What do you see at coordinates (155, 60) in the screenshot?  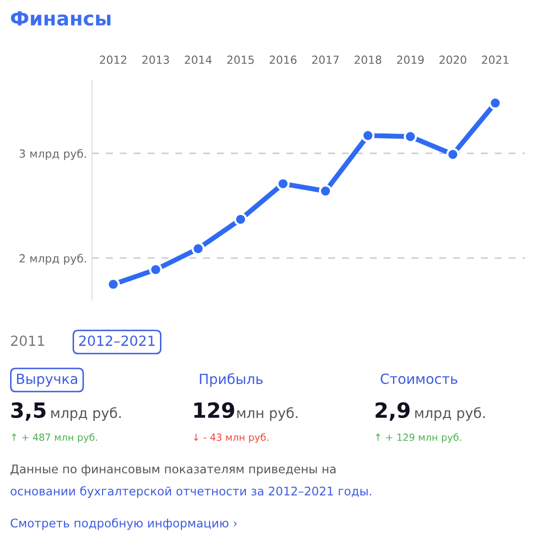 I see `x-tick-label: 2013` at bounding box center [155, 60].